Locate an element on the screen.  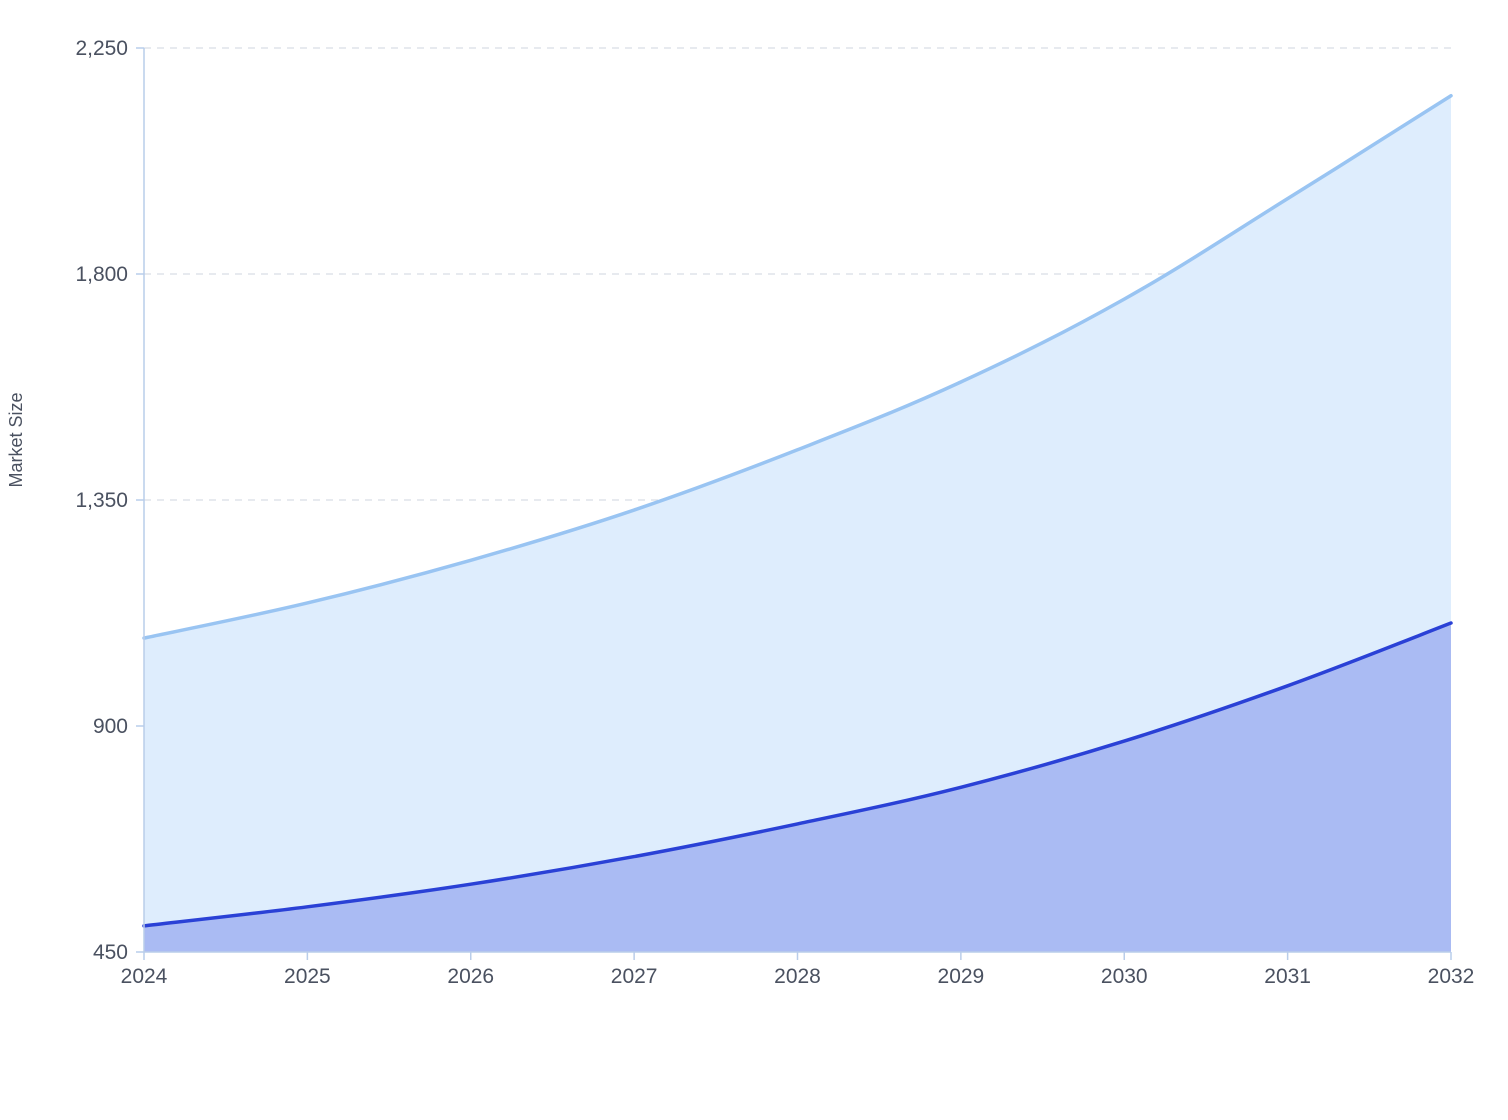
x-tick-label: 2025 is located at coordinates (307, 976).